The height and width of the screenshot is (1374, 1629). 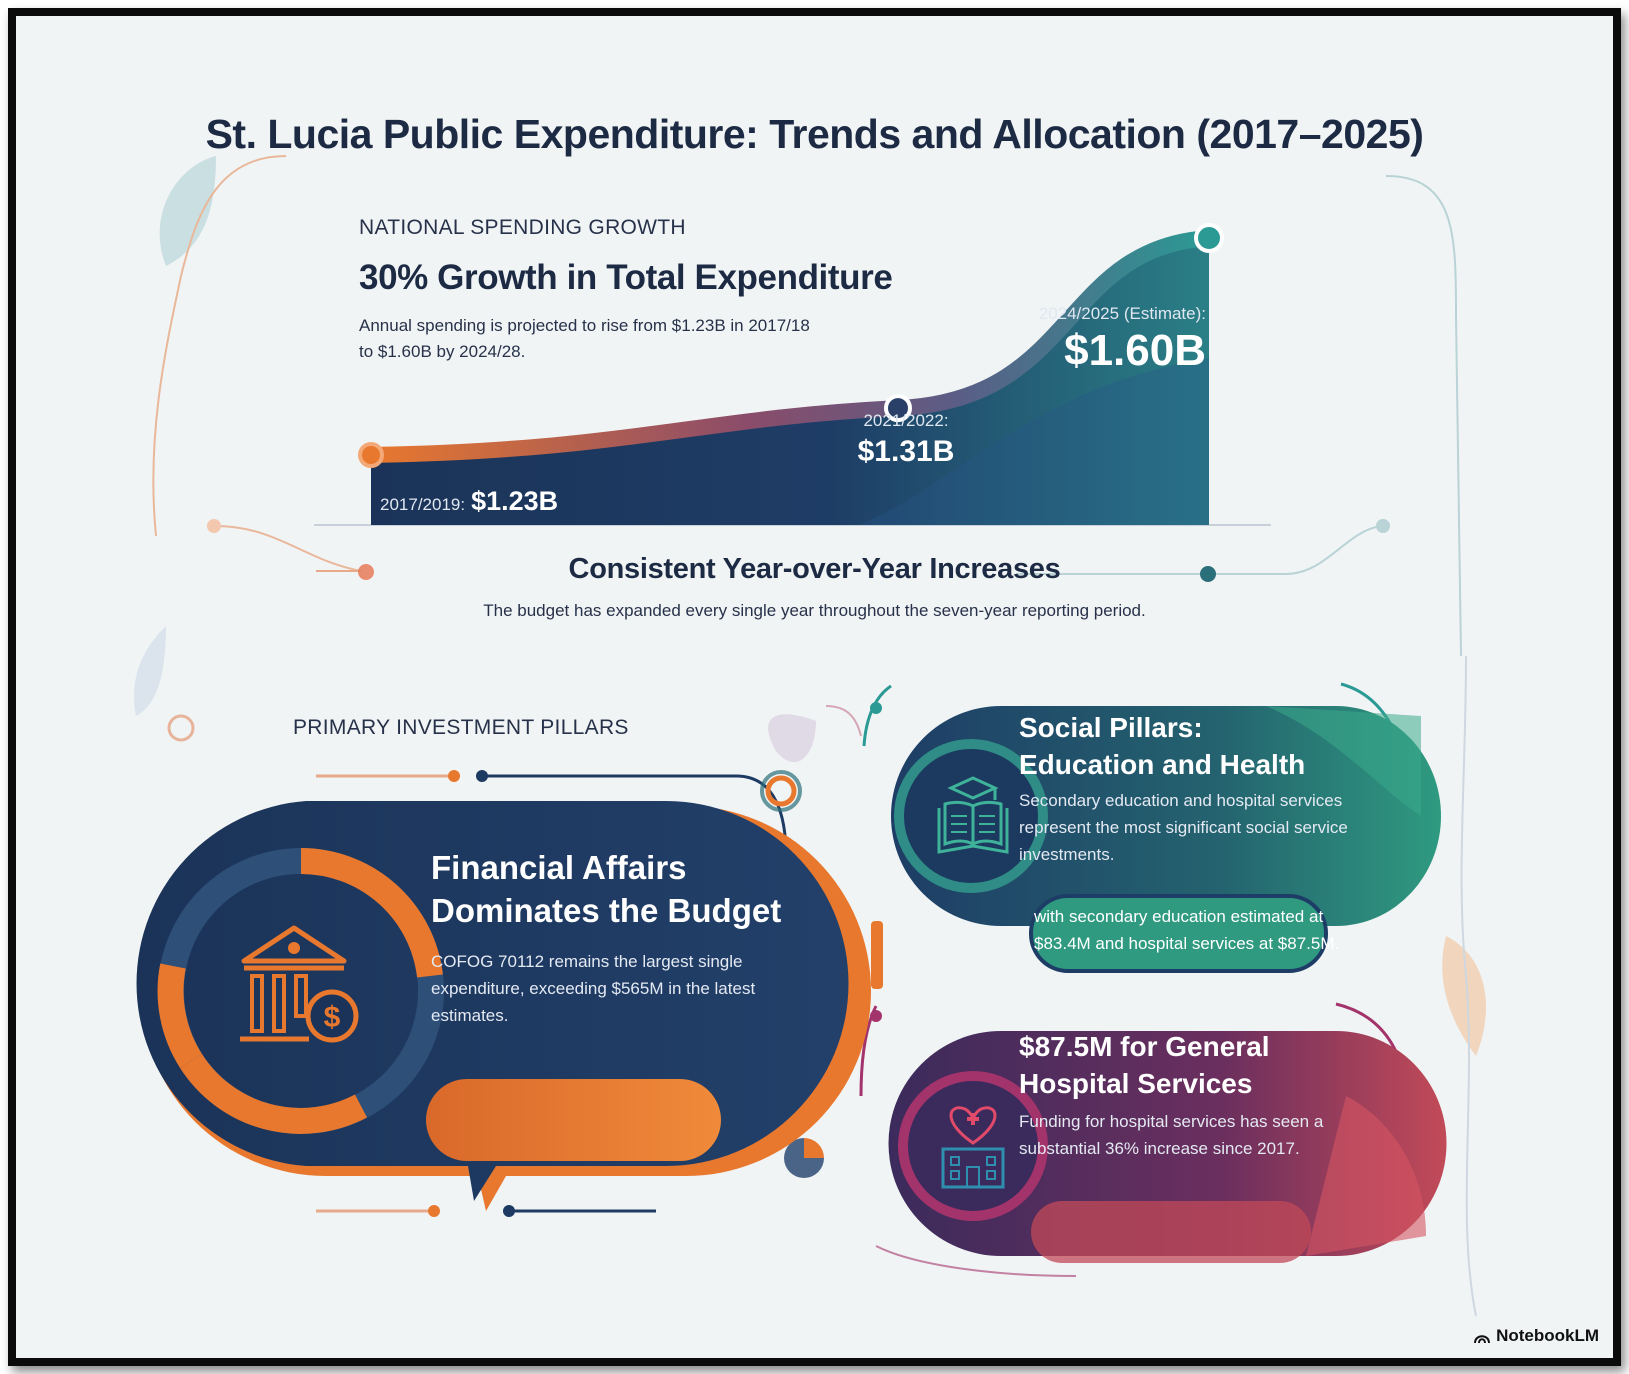 What do you see at coordinates (1482, 1339) in the screenshot?
I see `notebooklm-logo-icon` at bounding box center [1482, 1339].